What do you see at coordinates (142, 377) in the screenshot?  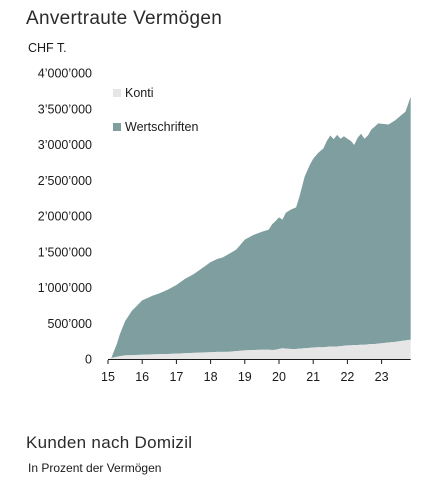 I see `x-tick-label: 16` at bounding box center [142, 377].